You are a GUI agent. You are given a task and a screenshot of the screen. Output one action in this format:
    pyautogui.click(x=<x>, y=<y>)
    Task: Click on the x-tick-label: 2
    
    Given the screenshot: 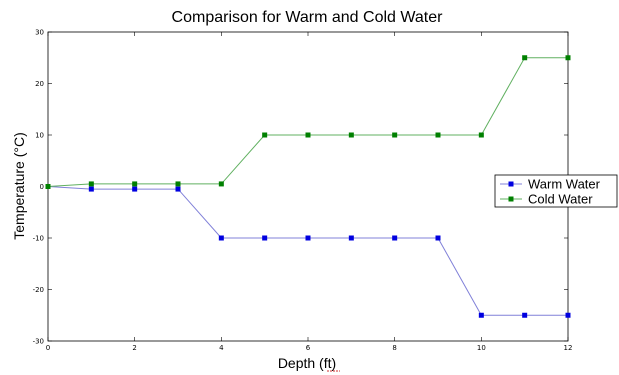 What is the action you would take?
    pyautogui.click(x=134, y=348)
    